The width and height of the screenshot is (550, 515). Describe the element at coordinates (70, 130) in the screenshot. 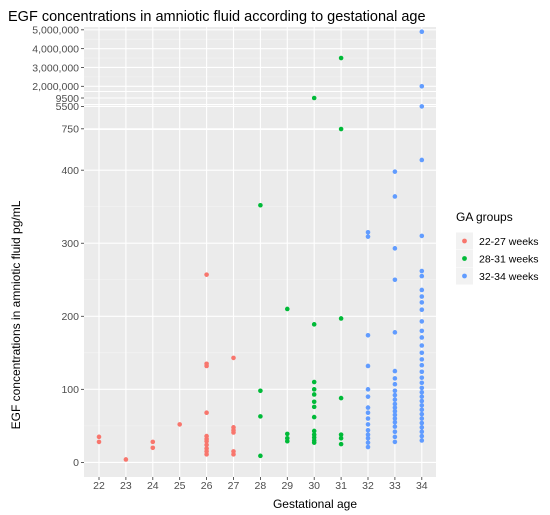

I see `y-tick-label: 750` at that location.